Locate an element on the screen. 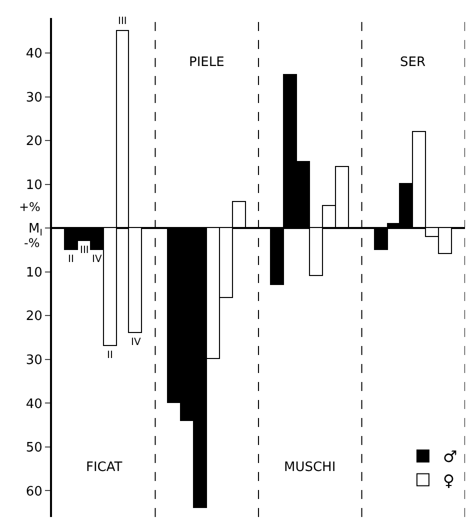 The image size is (475, 522). annotation: PIELE is located at coordinates (206, 62).